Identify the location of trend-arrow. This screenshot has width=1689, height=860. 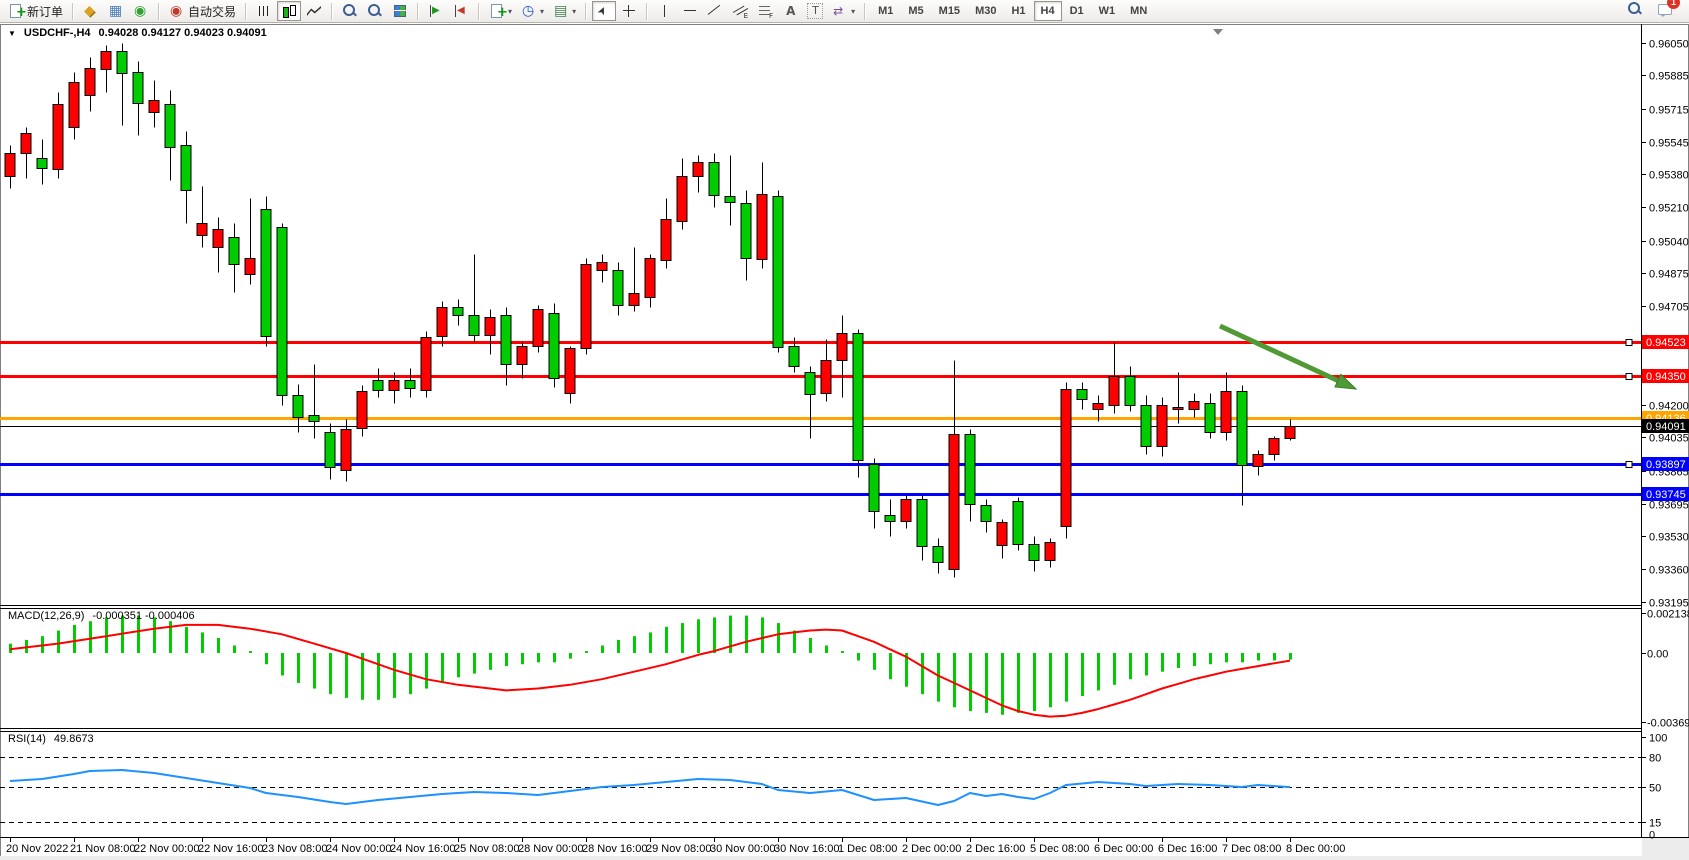
(1288, 356).